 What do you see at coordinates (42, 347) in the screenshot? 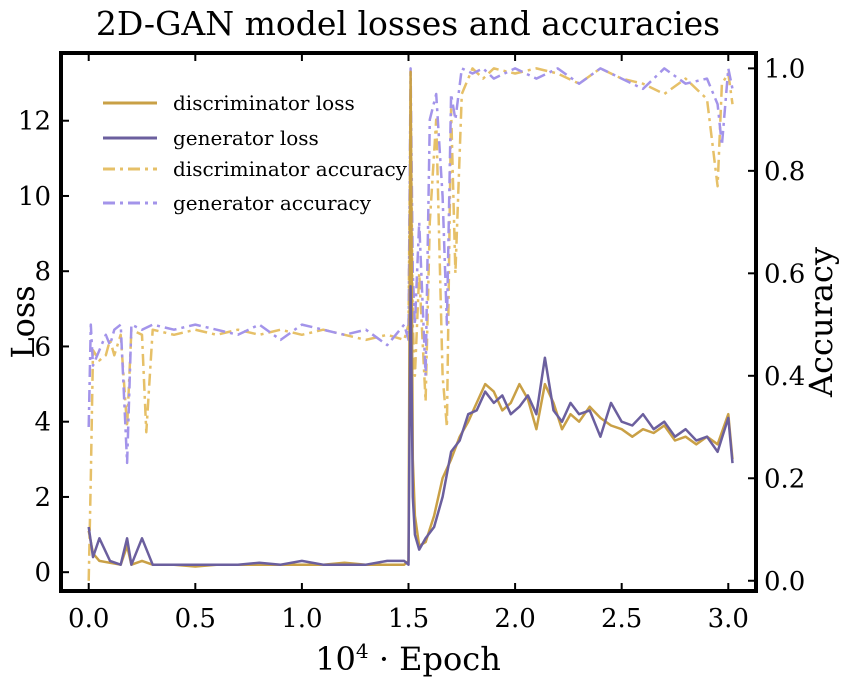
I see `y-left-tick-label: 6` at bounding box center [42, 347].